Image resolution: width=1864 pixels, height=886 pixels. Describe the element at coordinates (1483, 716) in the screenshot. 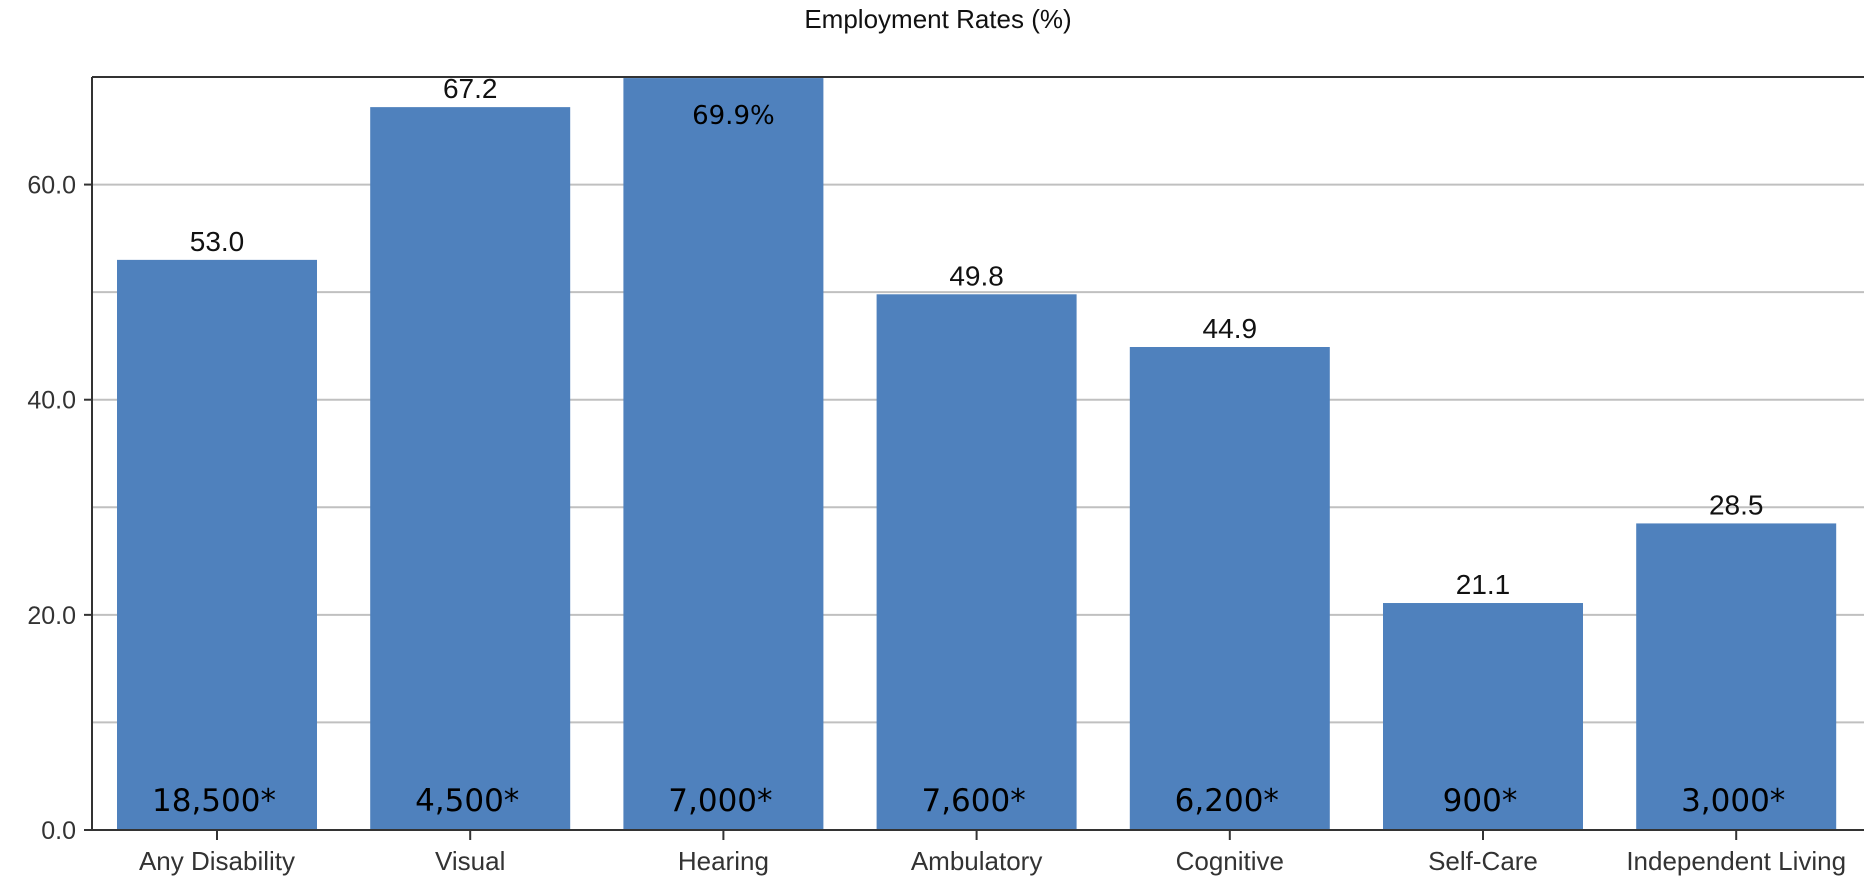

I see `bar-self-care` at that location.